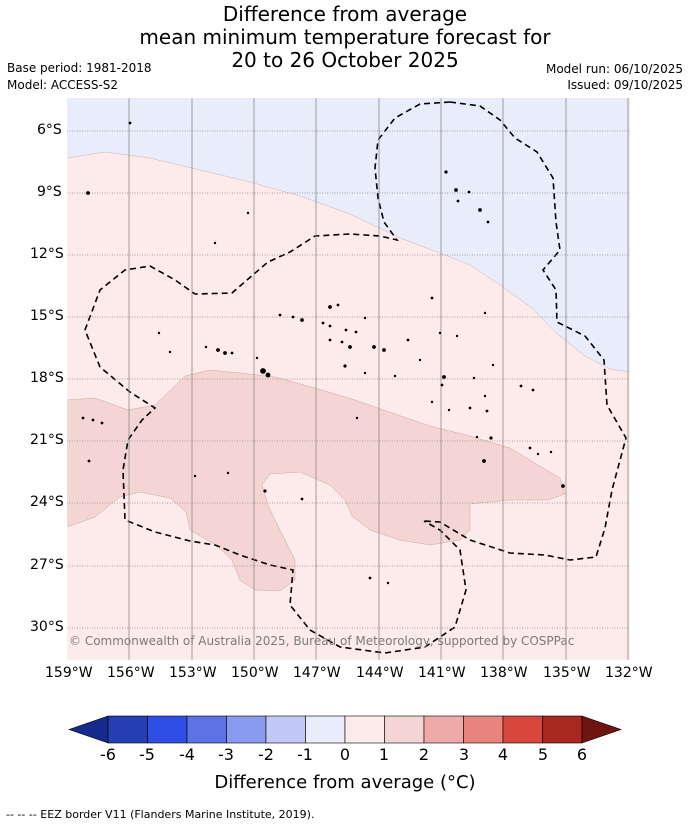  What do you see at coordinates (255, 673) in the screenshot?
I see `lon-label-150w: 150°W` at bounding box center [255, 673].